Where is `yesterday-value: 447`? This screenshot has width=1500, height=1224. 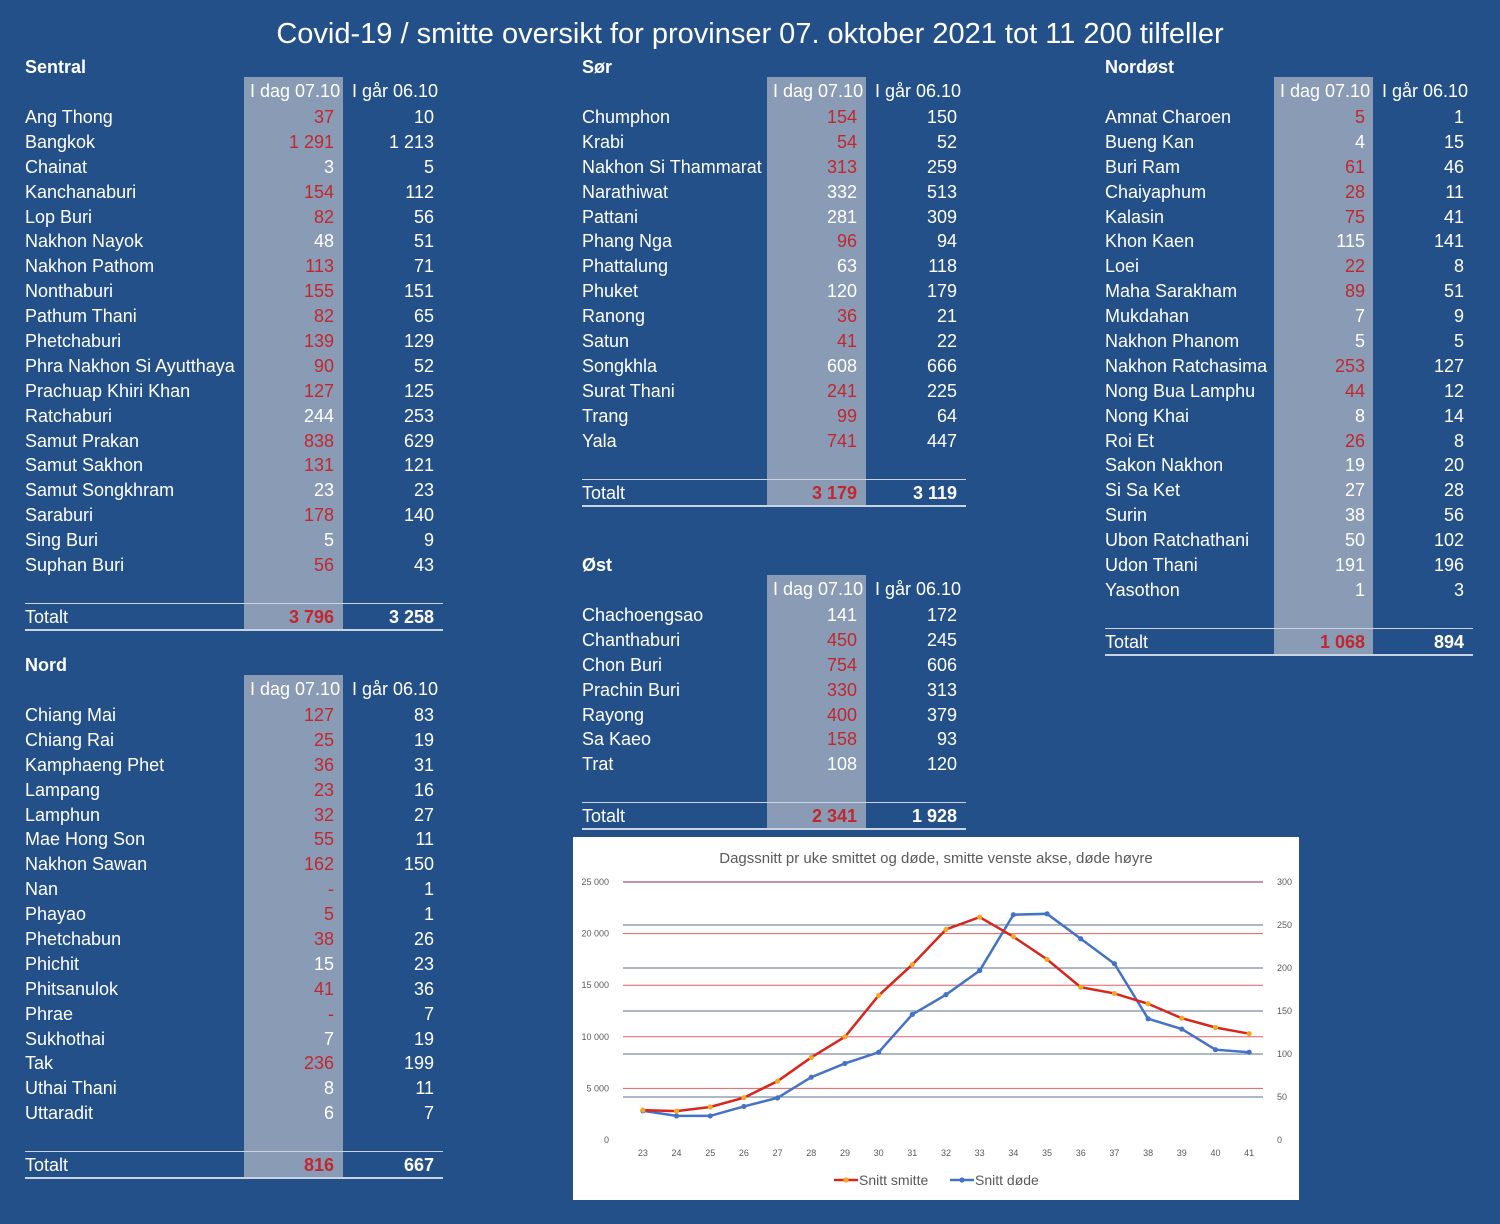
yesterday-value: 447 is located at coordinates (941, 440).